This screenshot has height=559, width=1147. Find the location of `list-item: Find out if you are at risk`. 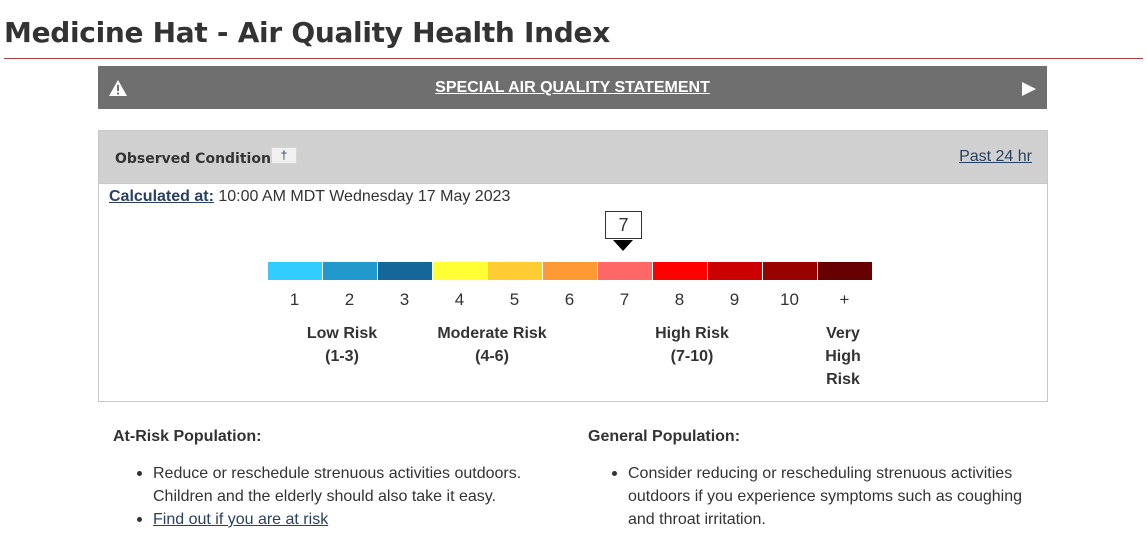

list-item: Find out if you are at risk is located at coordinates (340, 519).